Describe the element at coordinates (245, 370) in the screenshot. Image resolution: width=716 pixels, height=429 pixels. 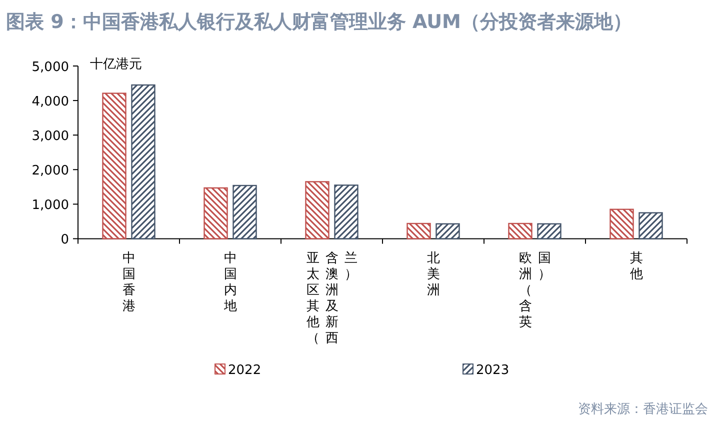
I see `legend-label: 2022` at that location.